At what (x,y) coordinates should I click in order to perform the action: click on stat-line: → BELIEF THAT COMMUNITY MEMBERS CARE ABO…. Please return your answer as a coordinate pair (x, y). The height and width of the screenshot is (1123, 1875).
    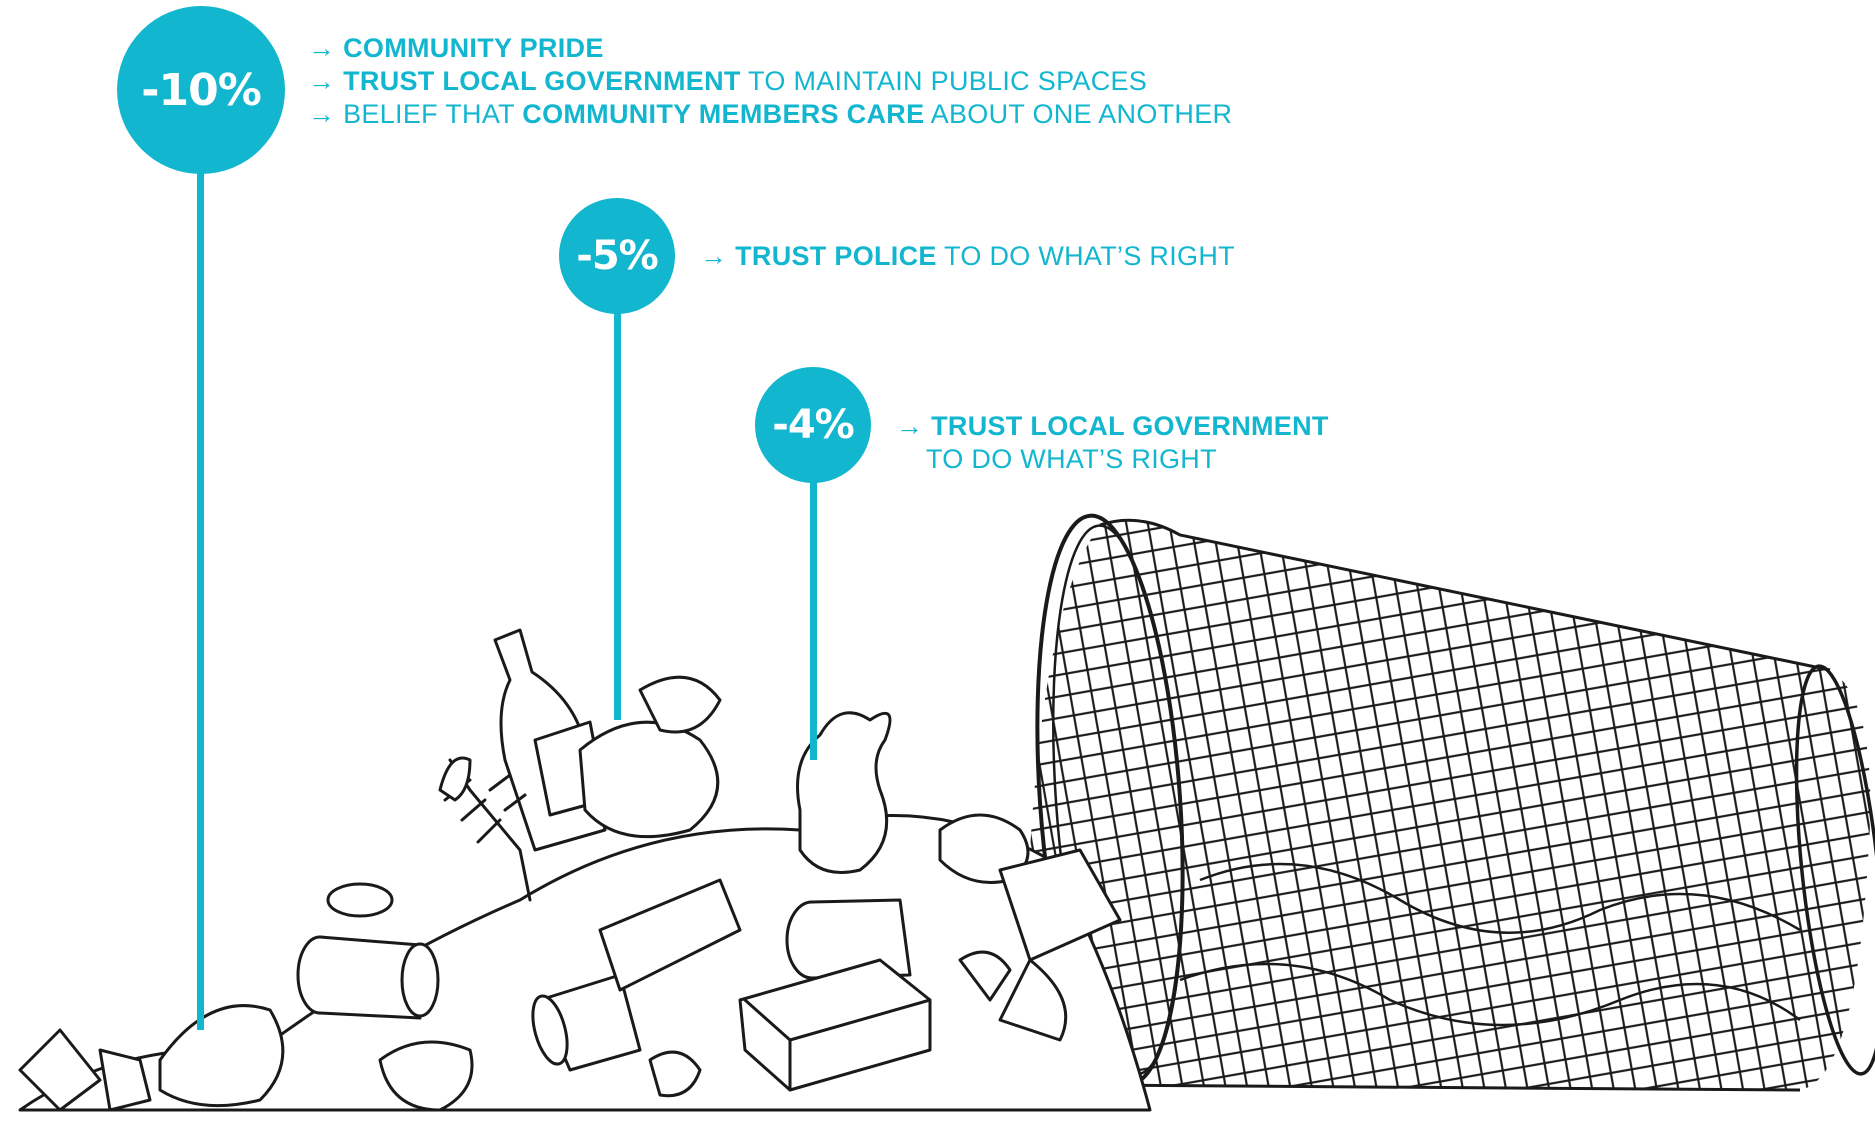
    Looking at the image, I should click on (770, 114).